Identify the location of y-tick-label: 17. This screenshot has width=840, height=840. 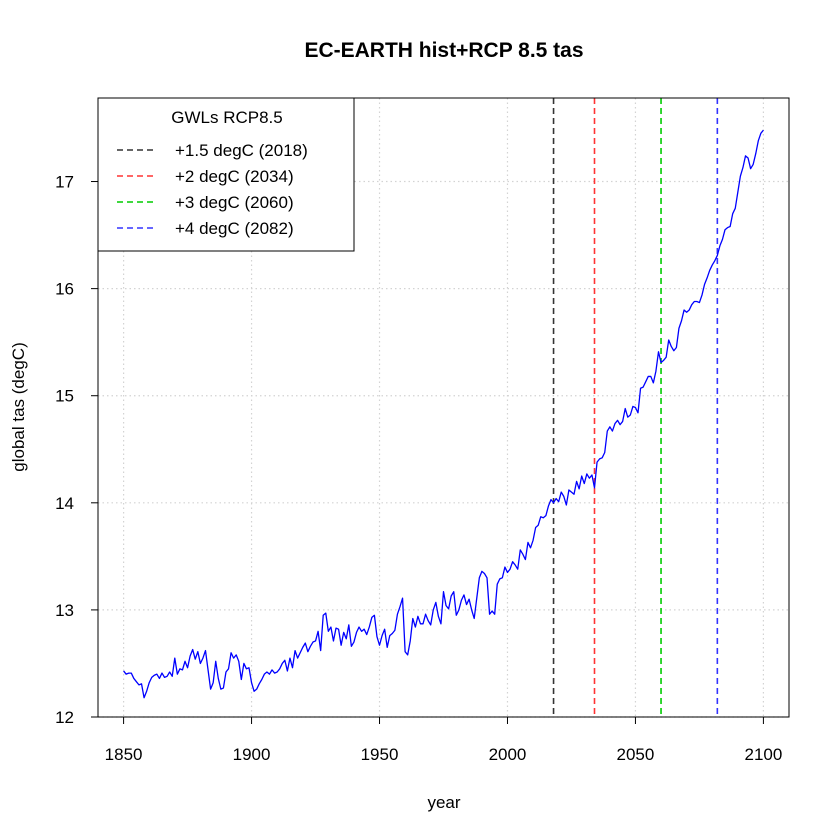
(64, 182).